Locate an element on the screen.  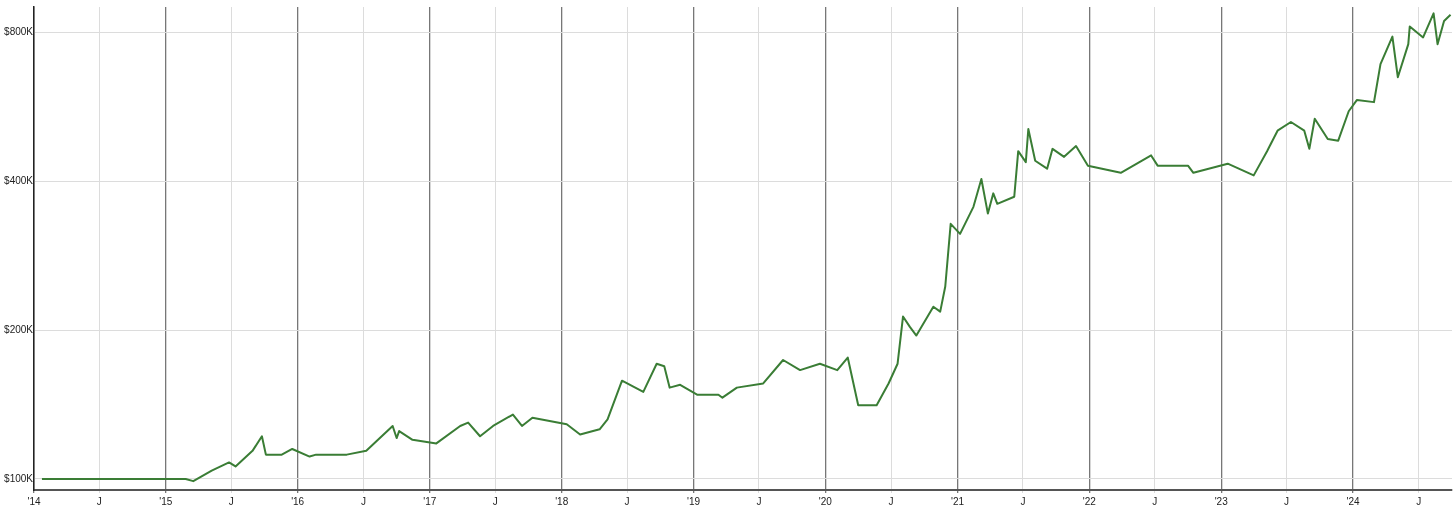
y-tick-label: $400K is located at coordinates (19, 180).